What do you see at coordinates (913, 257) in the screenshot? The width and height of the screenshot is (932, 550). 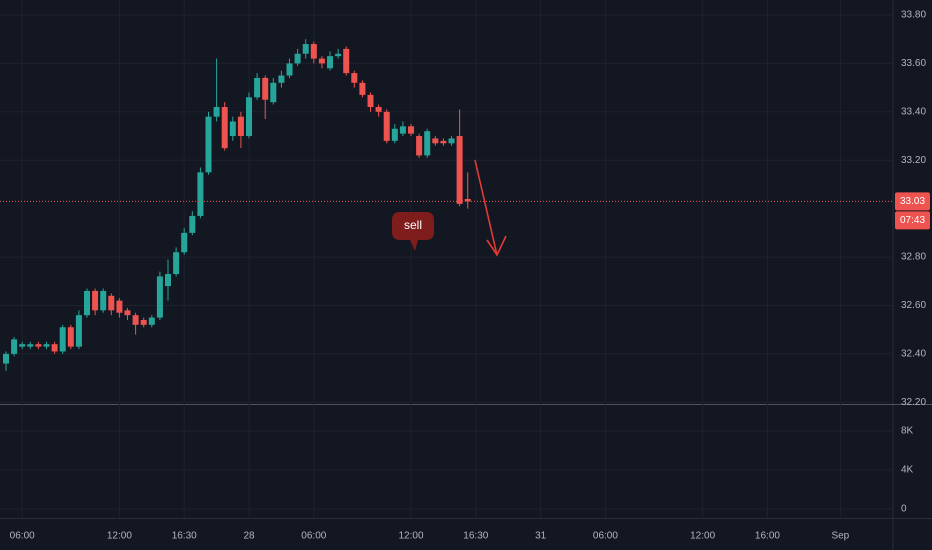 I see `y-tick-label: 32.80` at bounding box center [913, 257].